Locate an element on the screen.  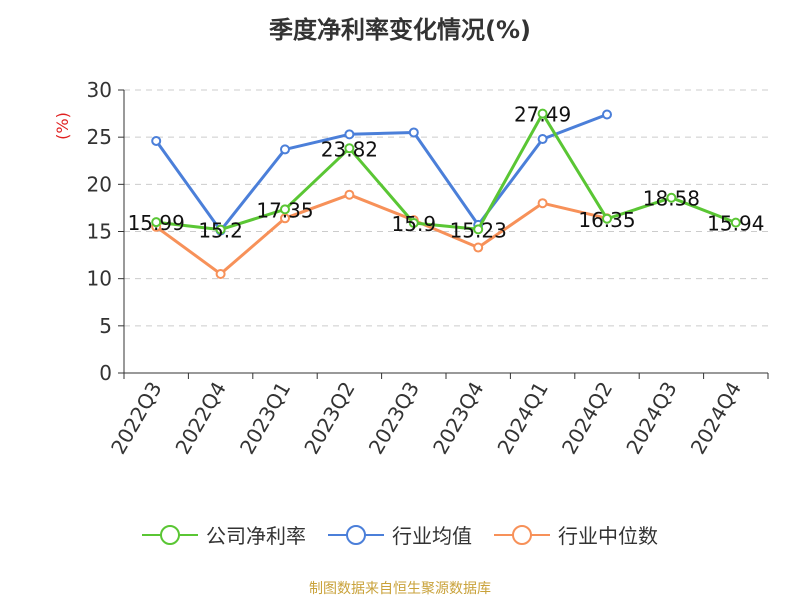
data-label: 15.9 is located at coordinates (414, 224).